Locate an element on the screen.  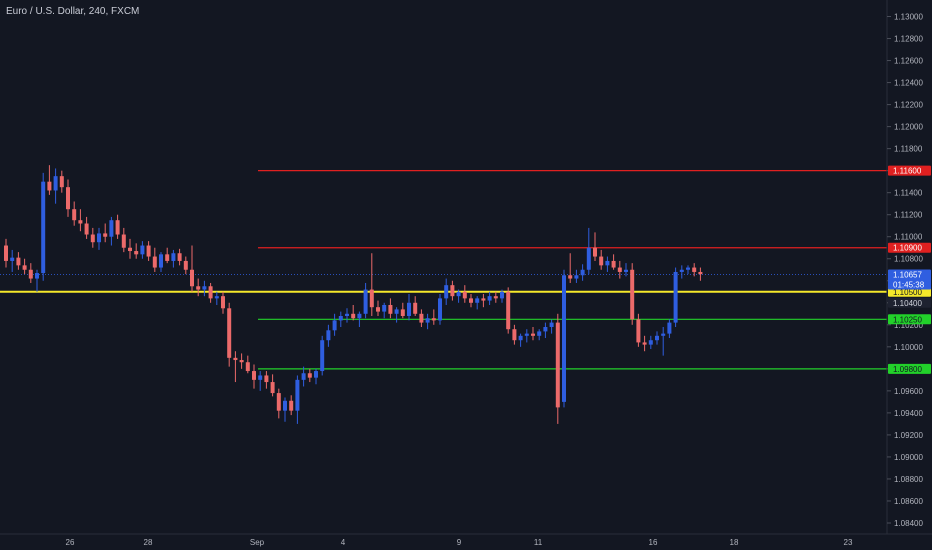
price-tick-label: 1.10000 is located at coordinates (908, 347).